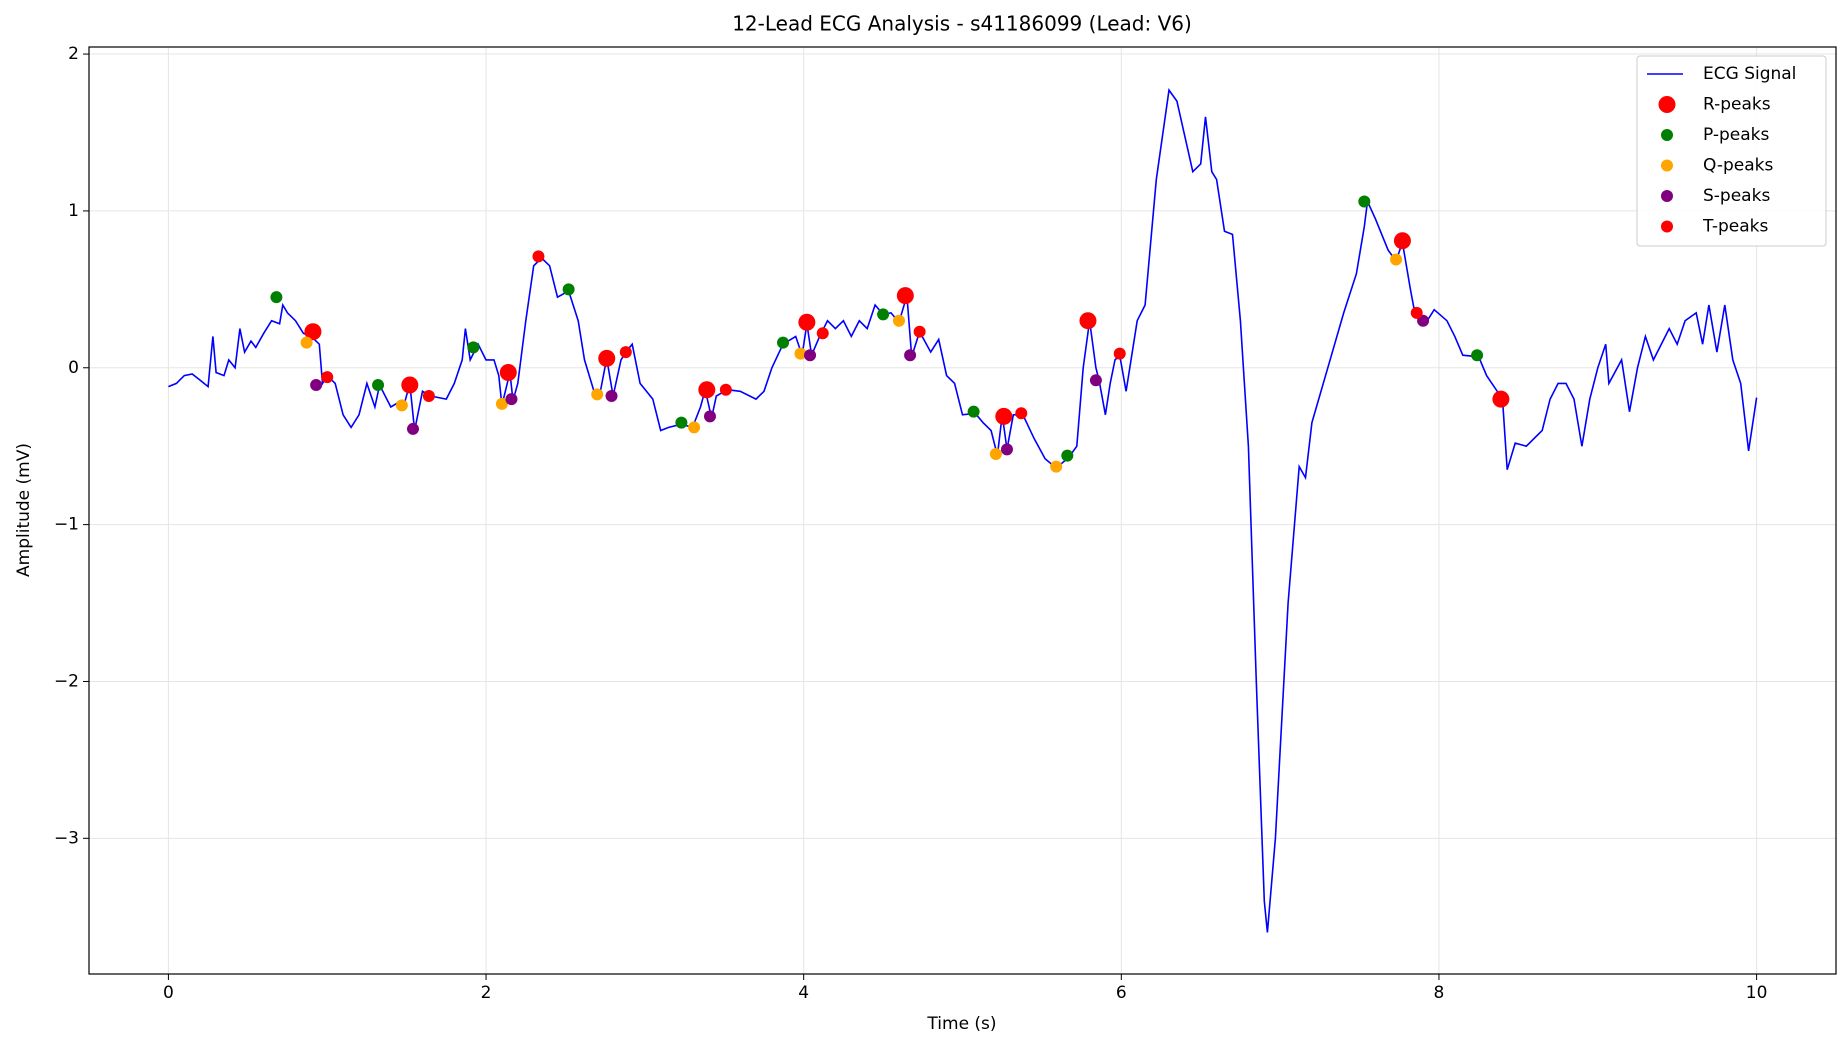 This screenshot has width=1847, height=1048. Describe the element at coordinates (73, 368) in the screenshot. I see `y-tick-label: 0` at that location.